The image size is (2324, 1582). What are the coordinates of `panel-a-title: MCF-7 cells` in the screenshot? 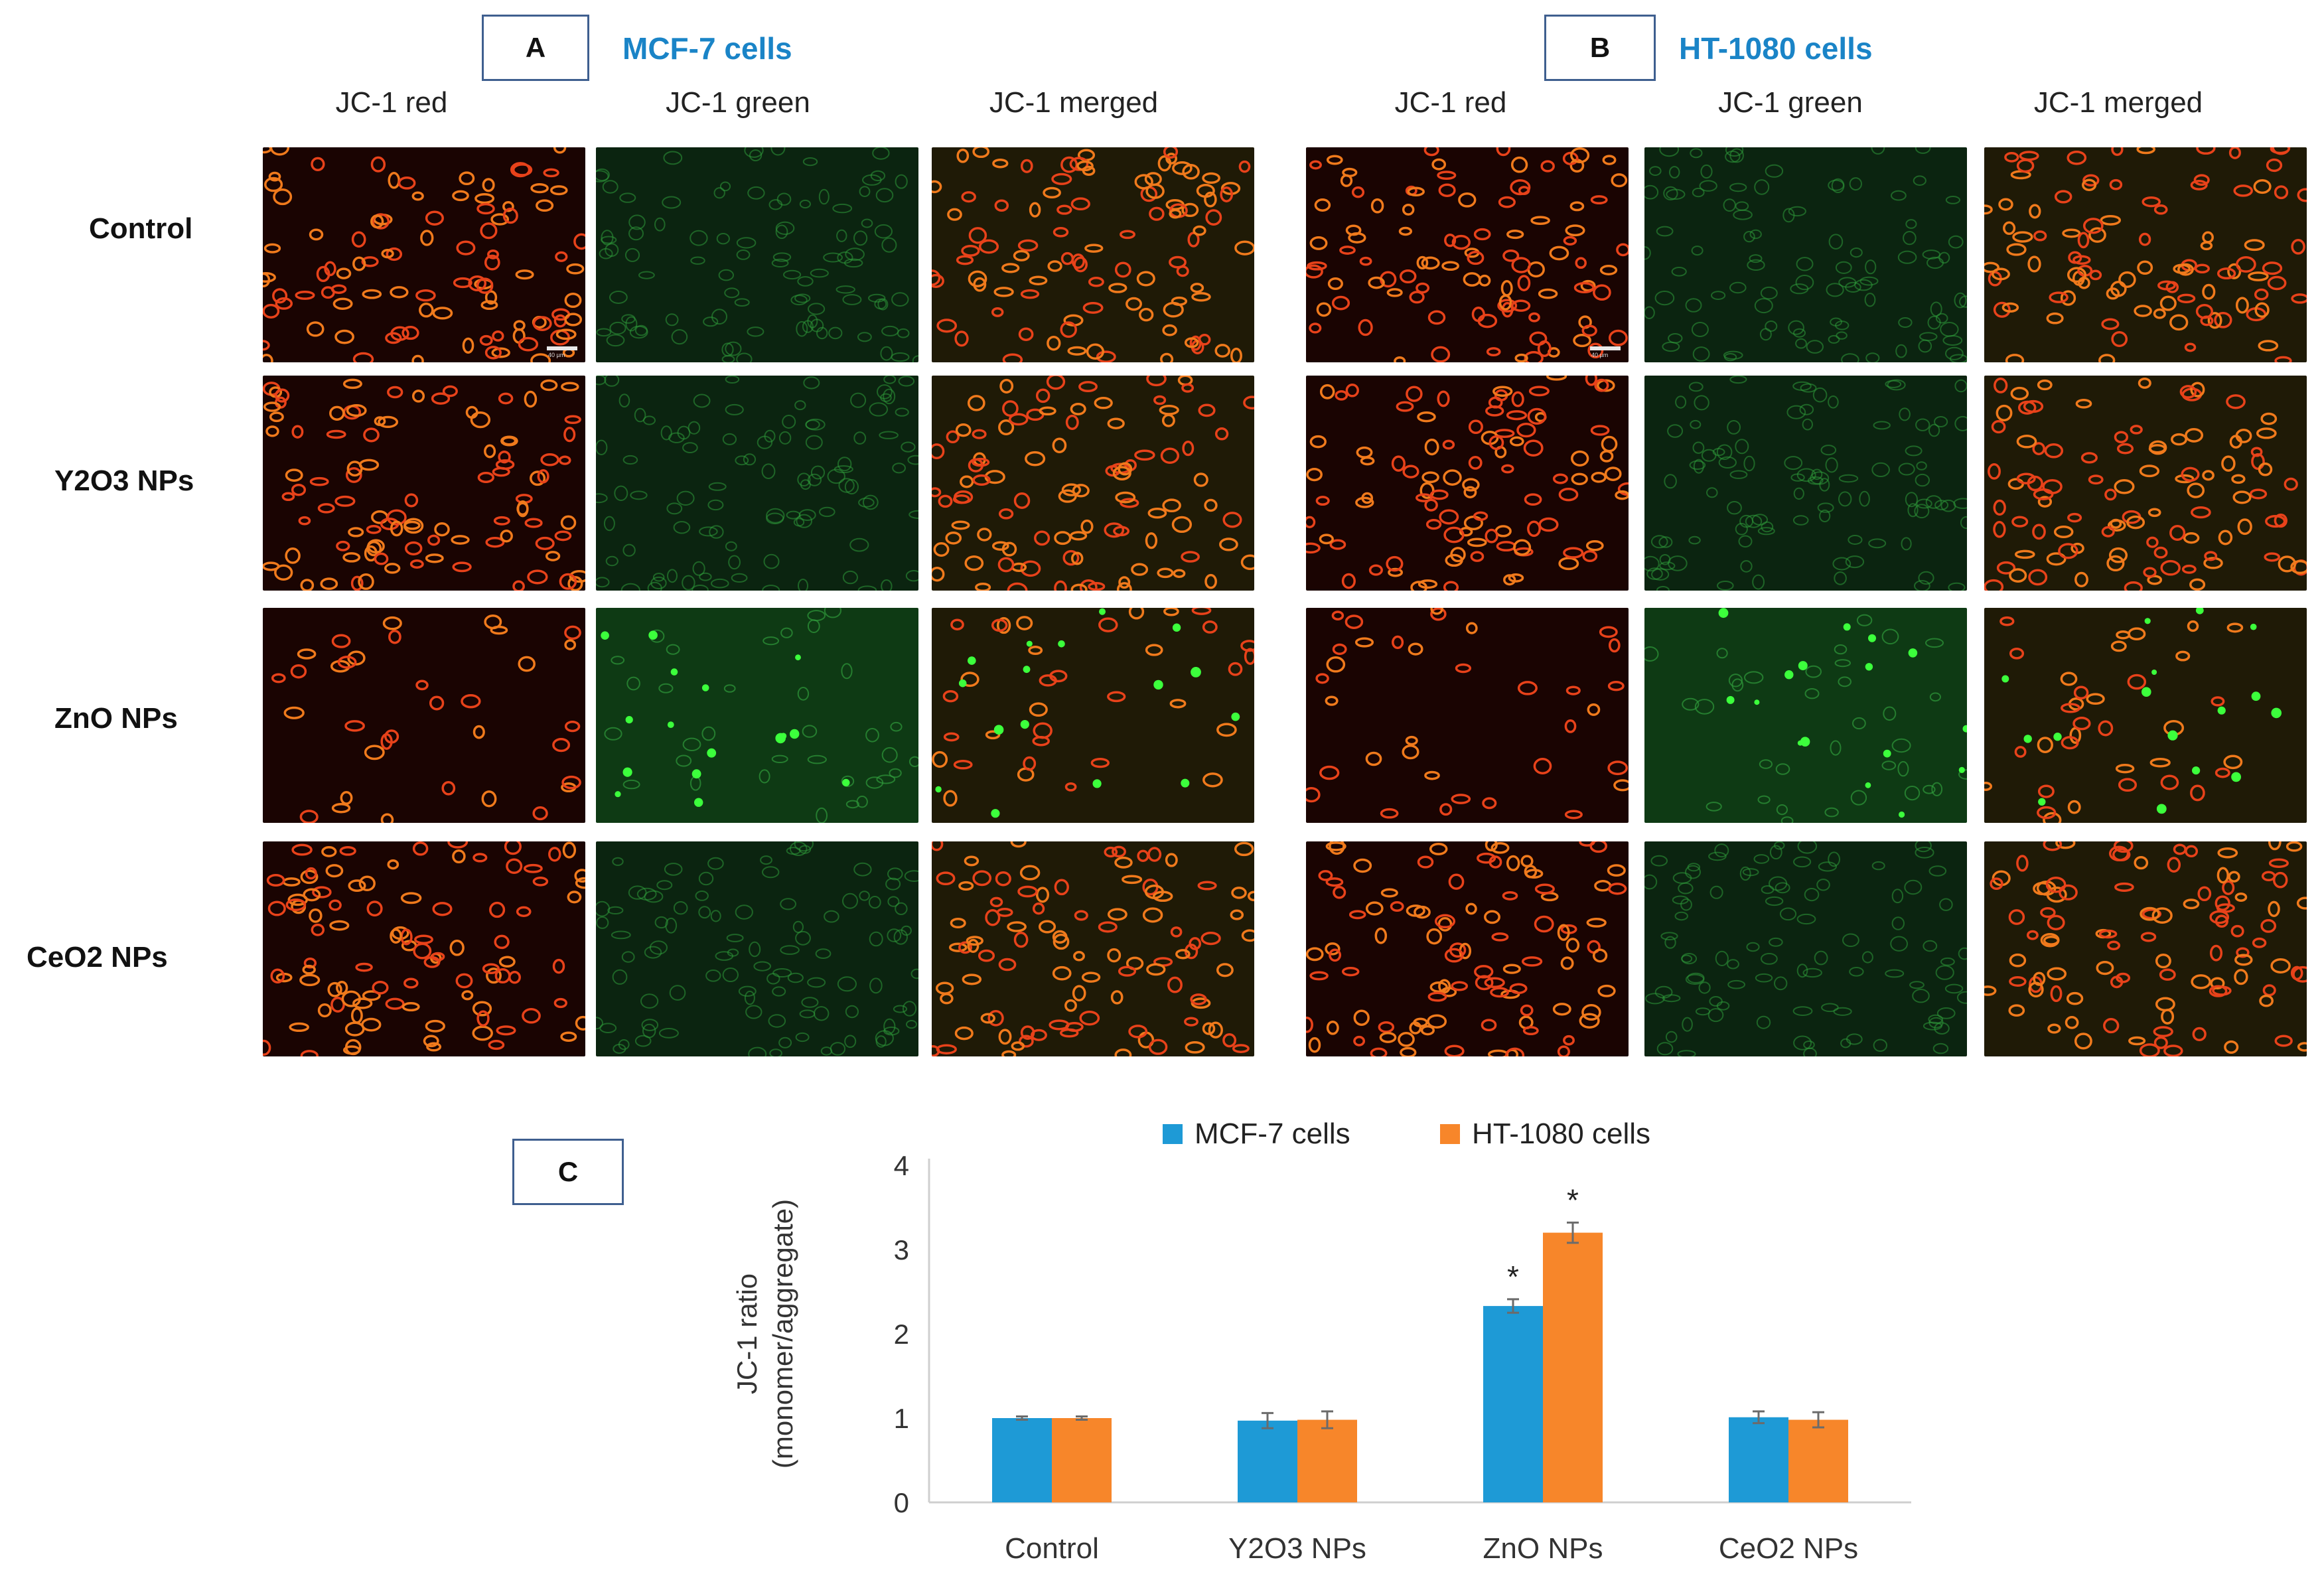 It's located at (707, 48).